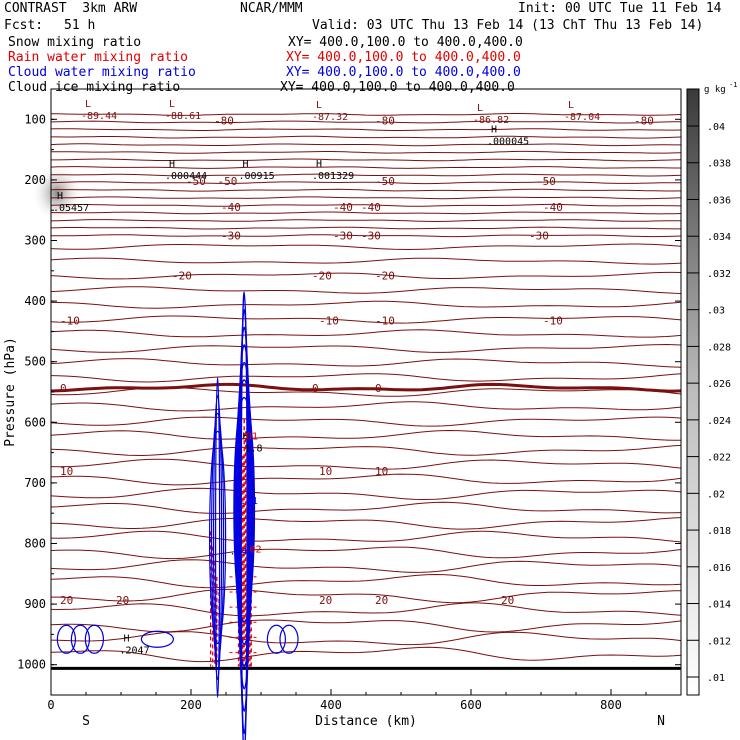 This screenshot has width=740, height=740. Describe the element at coordinates (661, 721) in the screenshot. I see `x-end-label-north: N` at that location.